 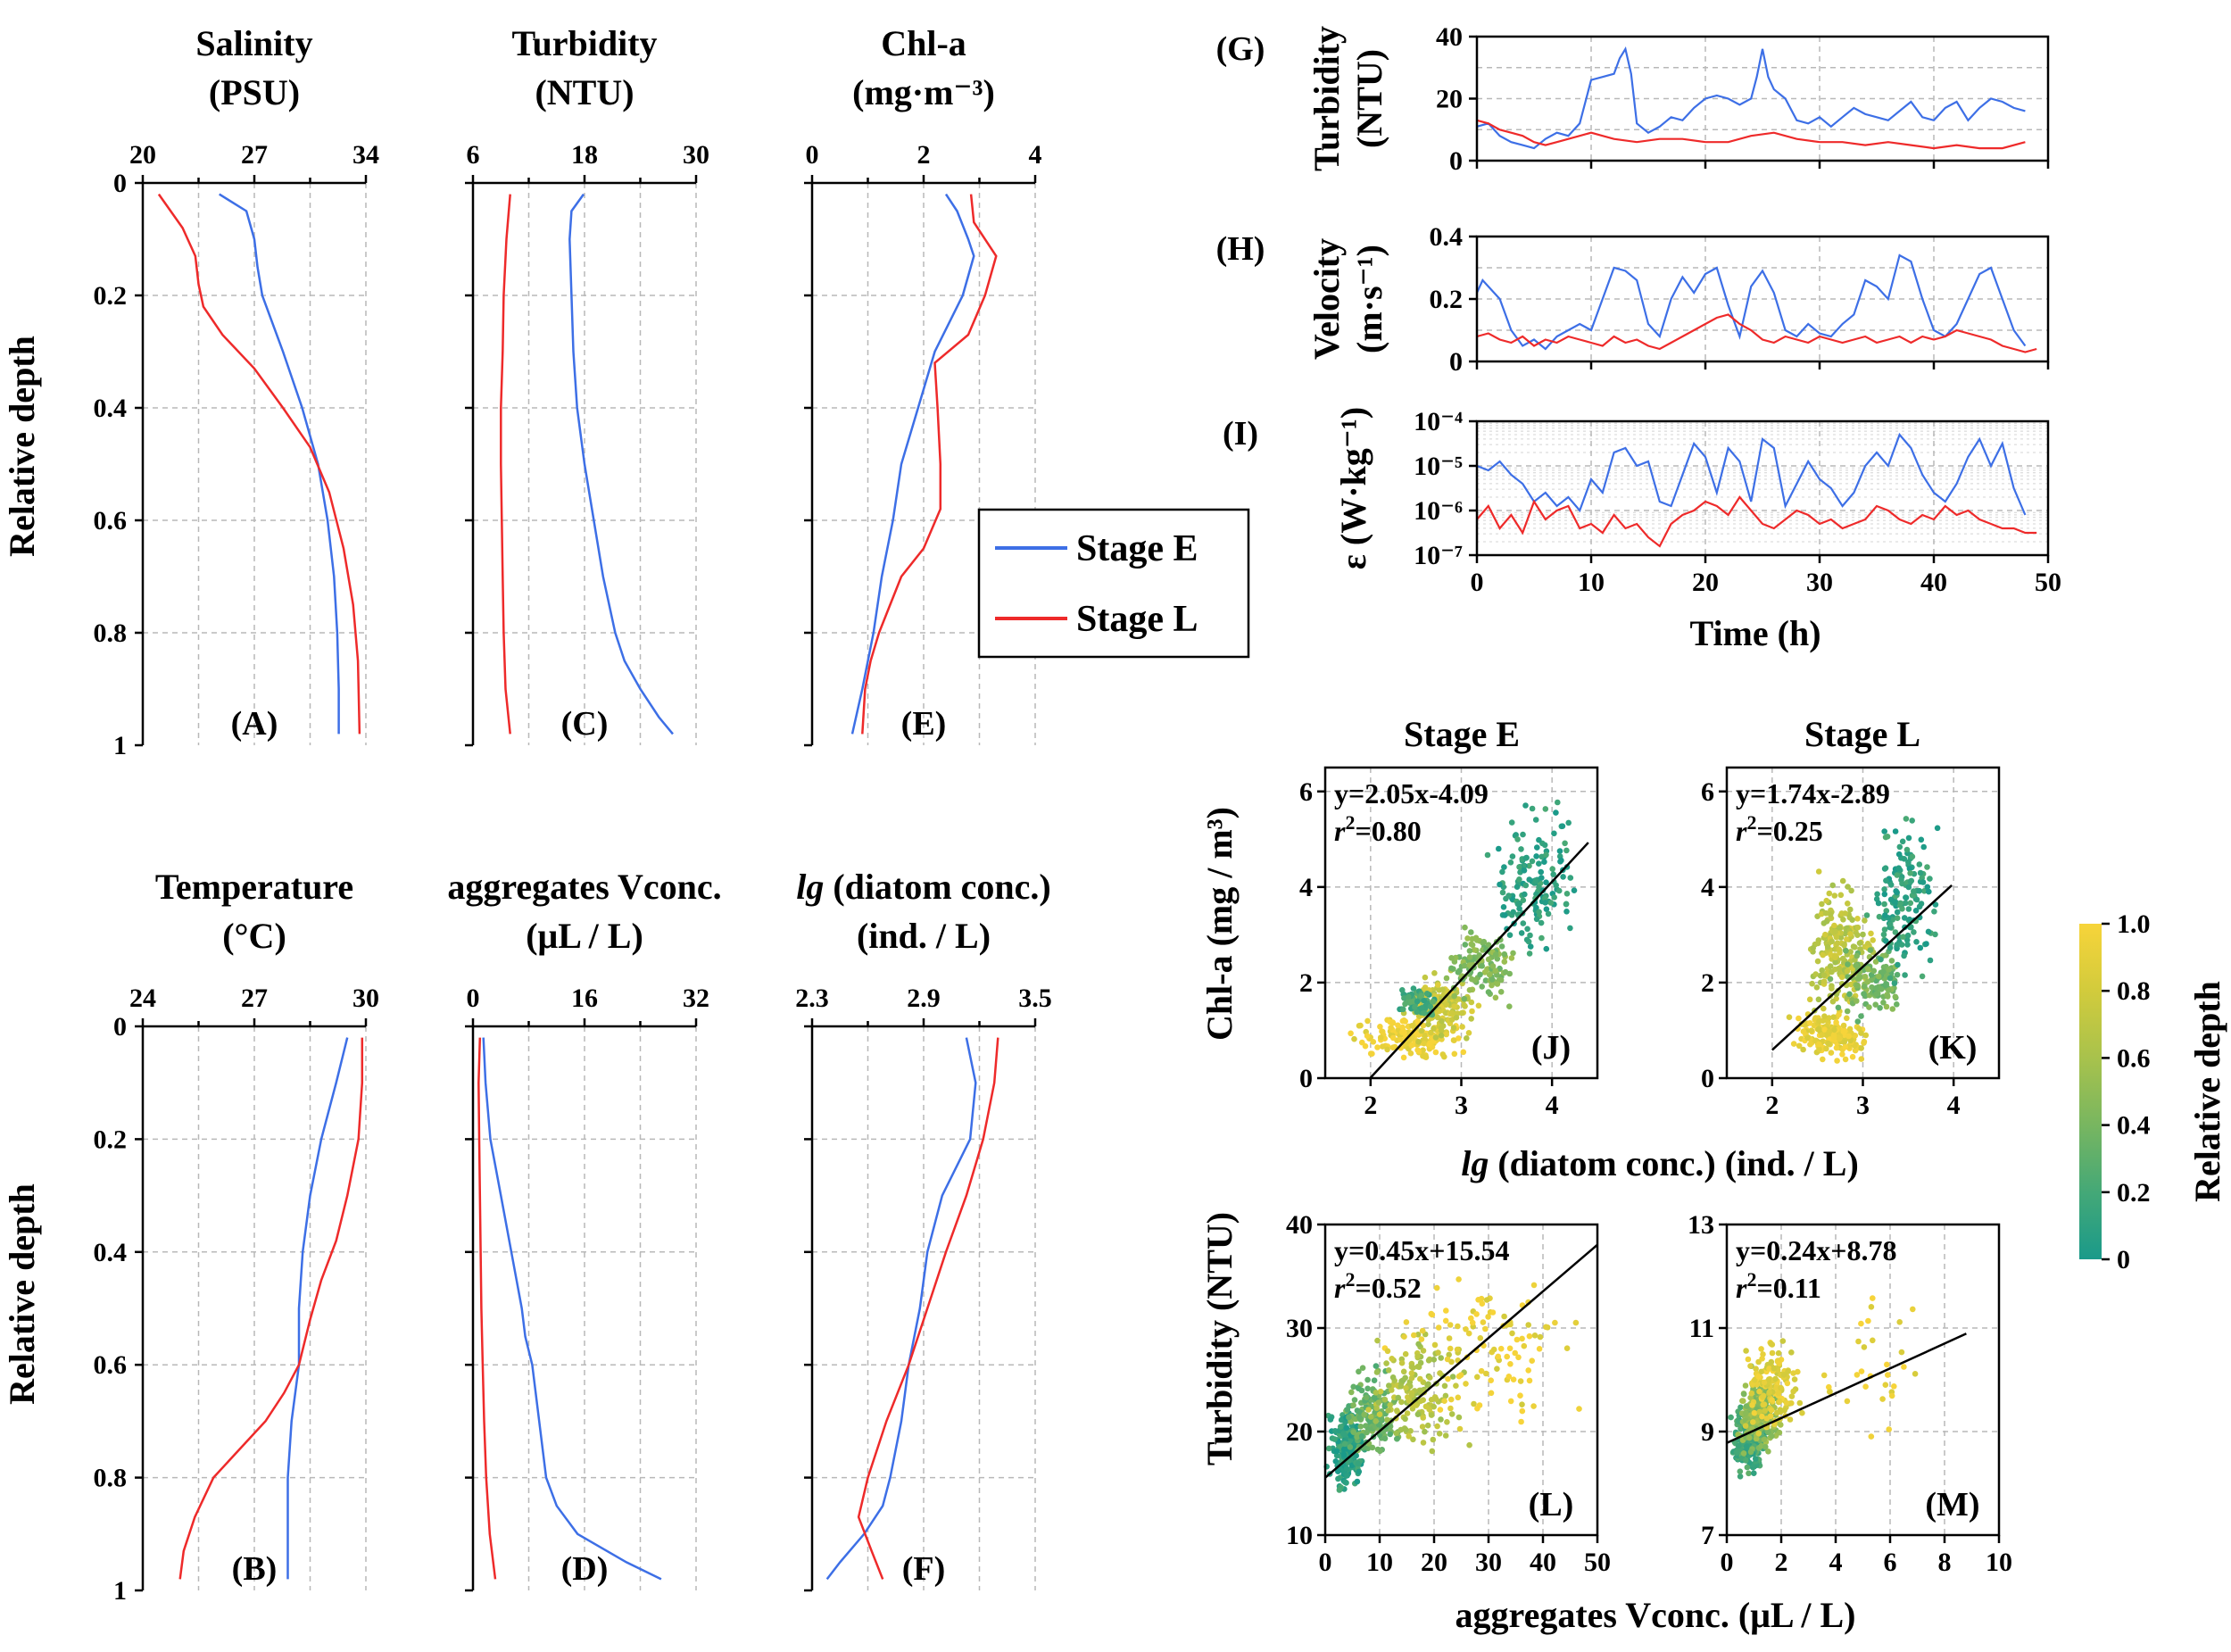 What do you see at coordinates (1350, 1279) in the screenshot?
I see `r-sup: 2` at bounding box center [1350, 1279].